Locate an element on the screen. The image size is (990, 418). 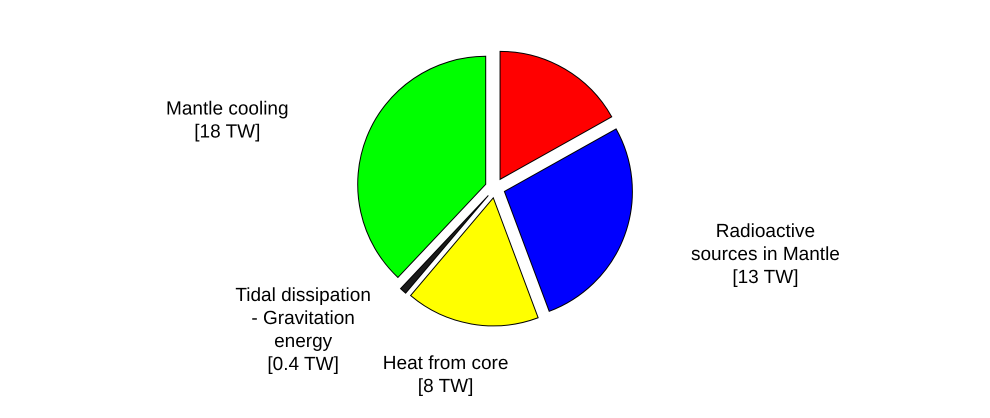
slice-label: Heat from core is located at coordinates (445, 363).